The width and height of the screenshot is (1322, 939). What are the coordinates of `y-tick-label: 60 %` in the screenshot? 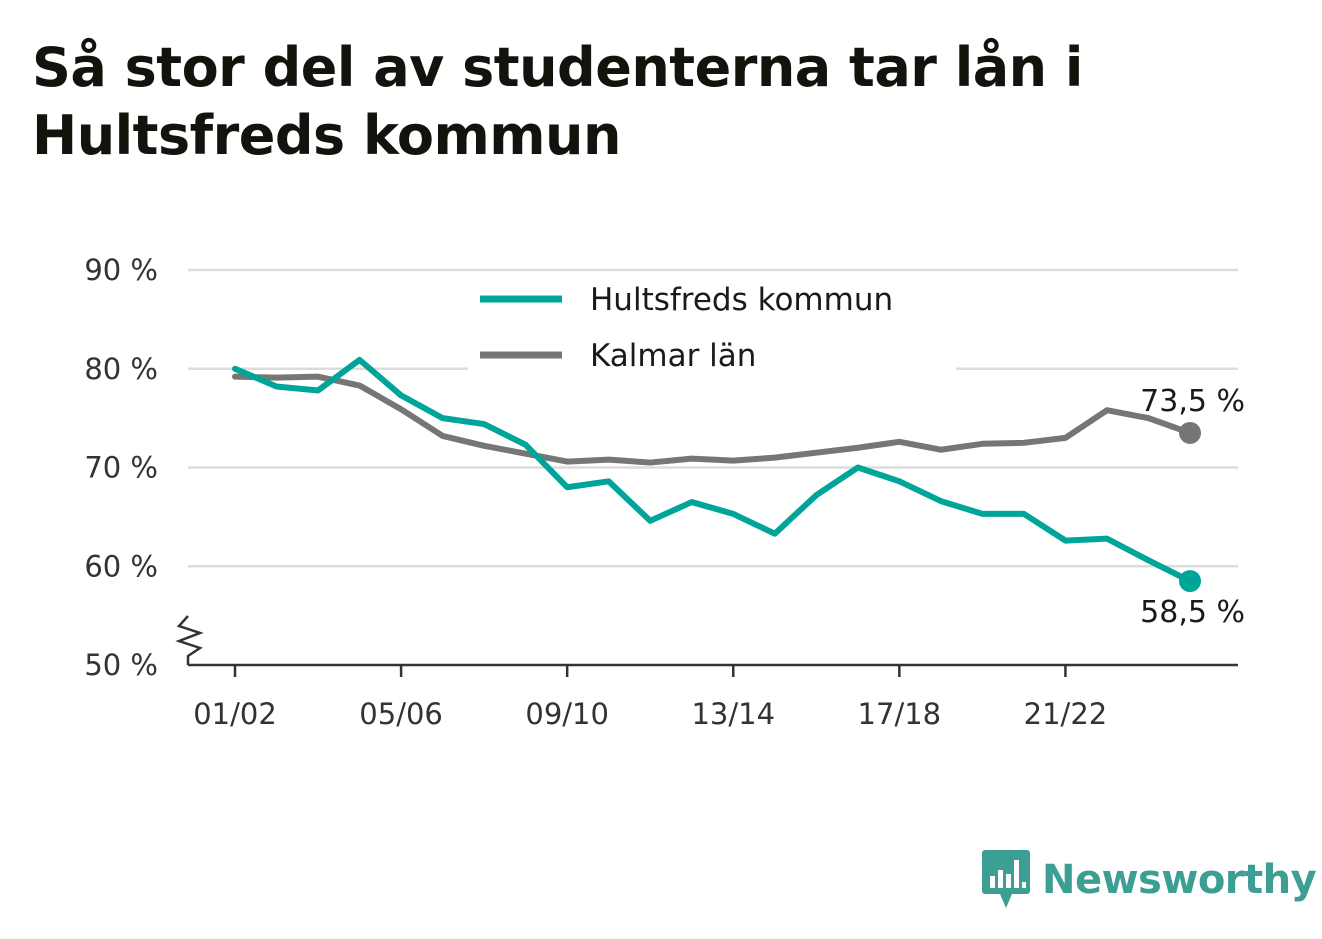 It's located at (121, 566).